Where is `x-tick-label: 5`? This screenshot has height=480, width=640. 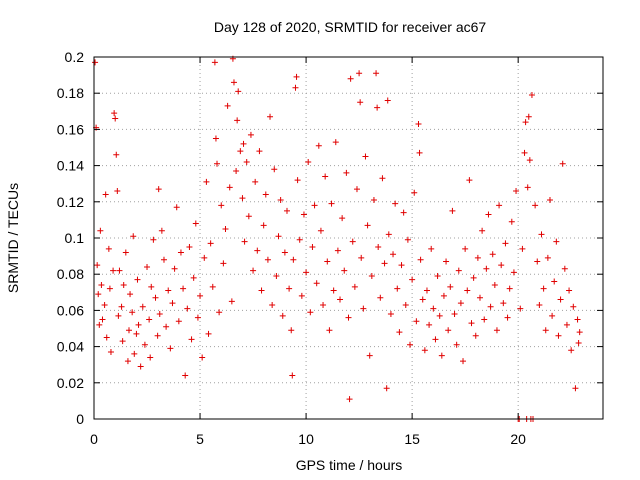 x-tick-label: 5 is located at coordinates (200, 439).